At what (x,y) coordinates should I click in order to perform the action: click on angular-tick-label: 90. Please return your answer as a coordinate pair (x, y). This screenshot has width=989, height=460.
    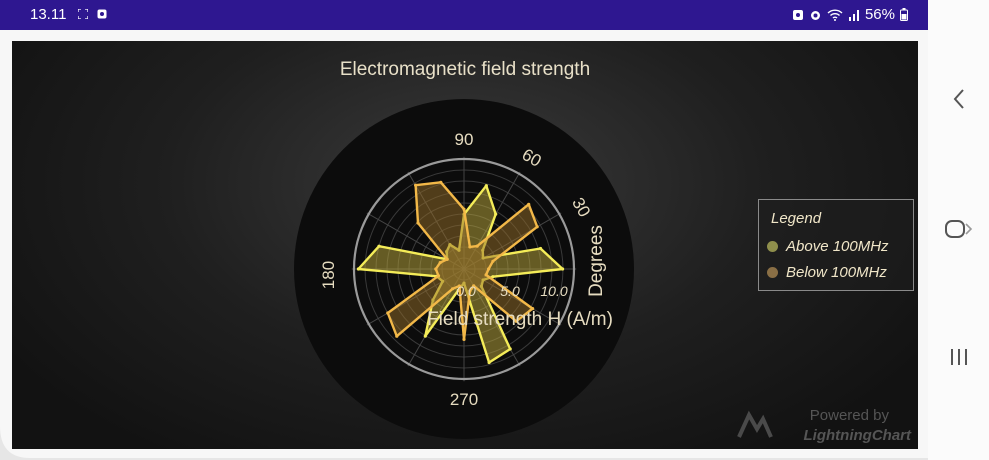
    Looking at the image, I should click on (464, 139).